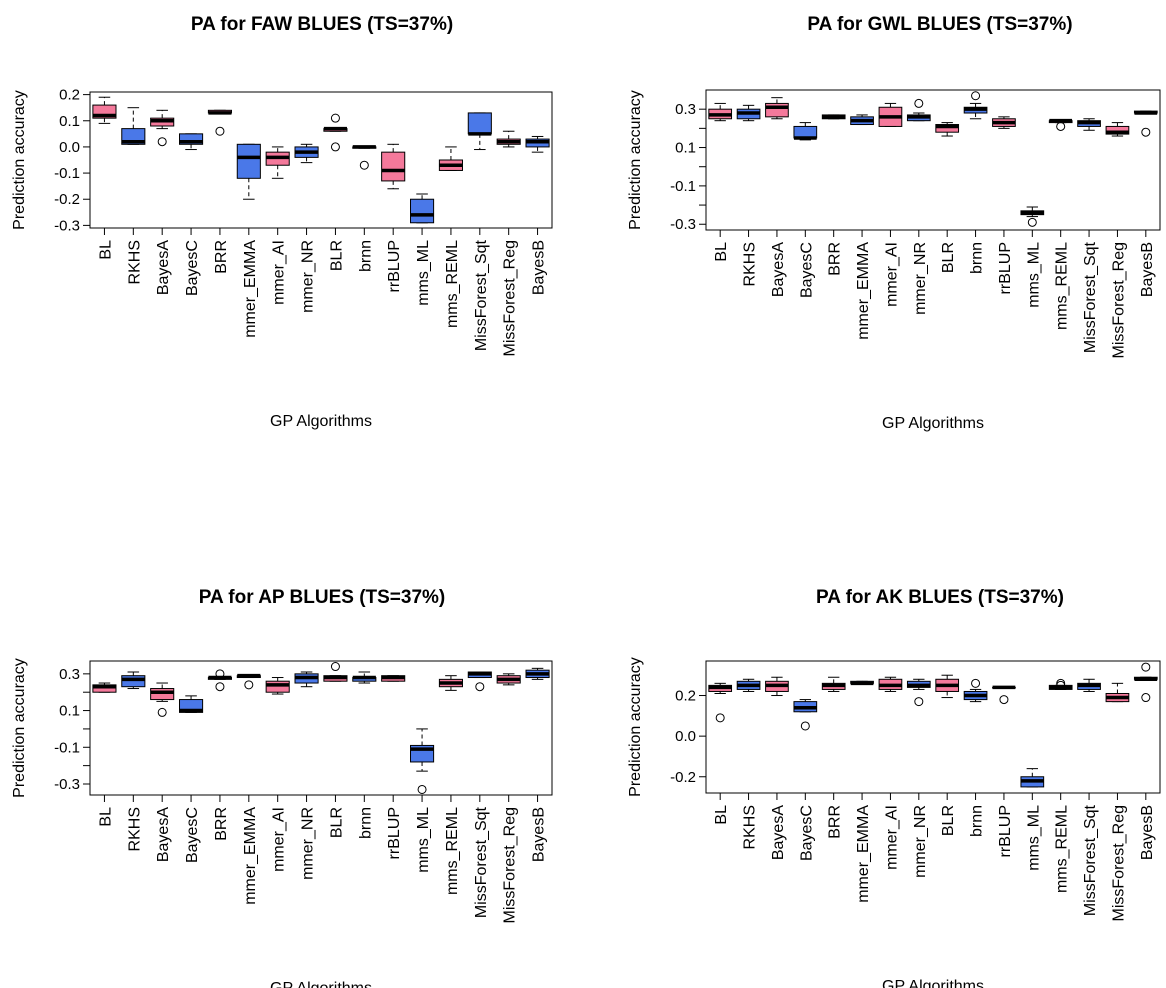 This screenshot has width=1166, height=988. Describe the element at coordinates (67, 784) in the screenshot. I see `y-tick-label: -0.3` at that location.